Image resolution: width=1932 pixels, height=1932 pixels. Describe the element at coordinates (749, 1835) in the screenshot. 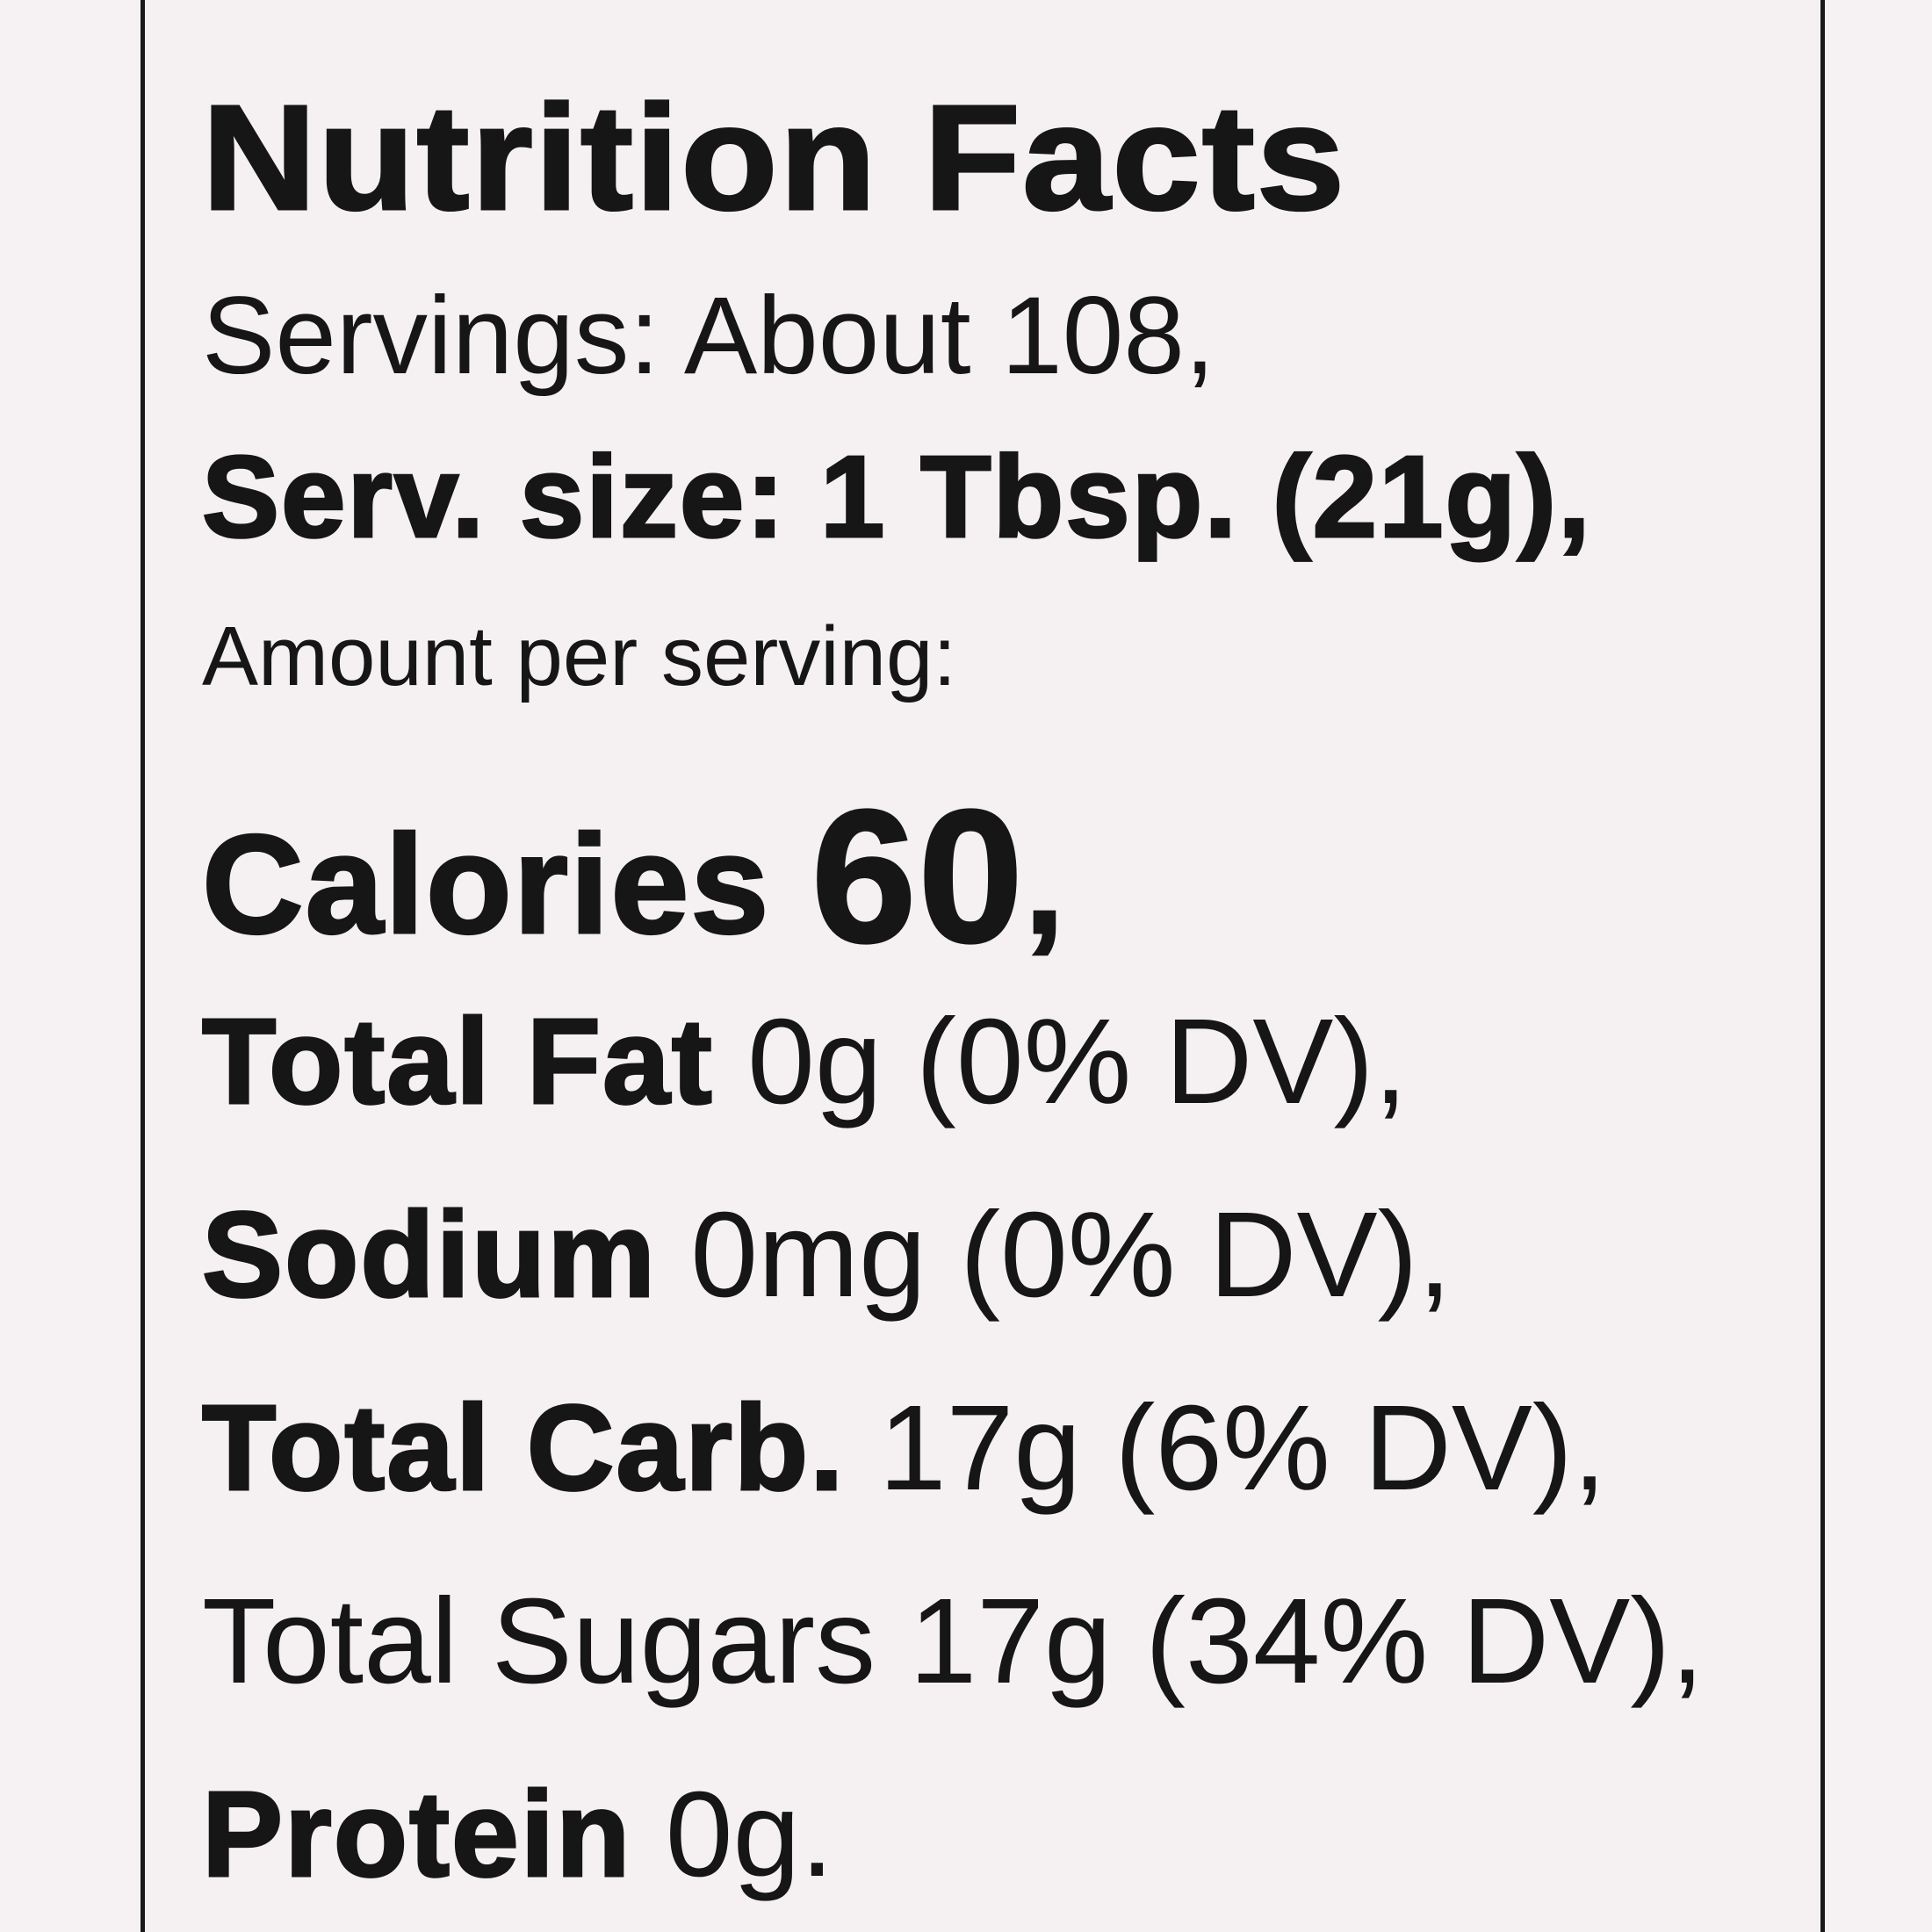

I see `nutrient-detail: 0g.` at that location.